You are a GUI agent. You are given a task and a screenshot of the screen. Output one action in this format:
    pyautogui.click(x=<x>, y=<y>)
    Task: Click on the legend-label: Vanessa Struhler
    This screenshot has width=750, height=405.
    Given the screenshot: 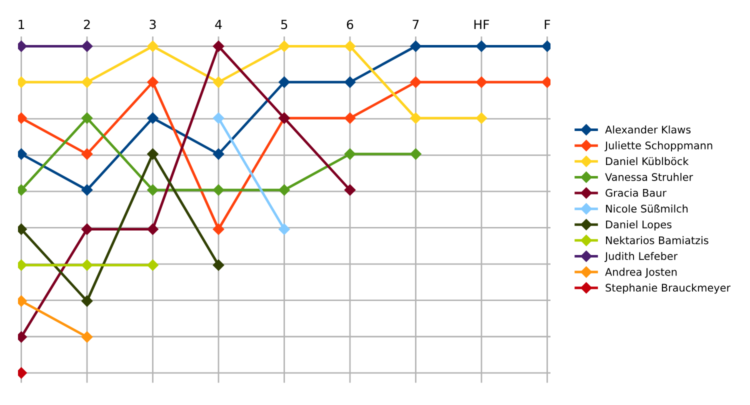 What is the action you would take?
    pyautogui.click(x=649, y=176)
    